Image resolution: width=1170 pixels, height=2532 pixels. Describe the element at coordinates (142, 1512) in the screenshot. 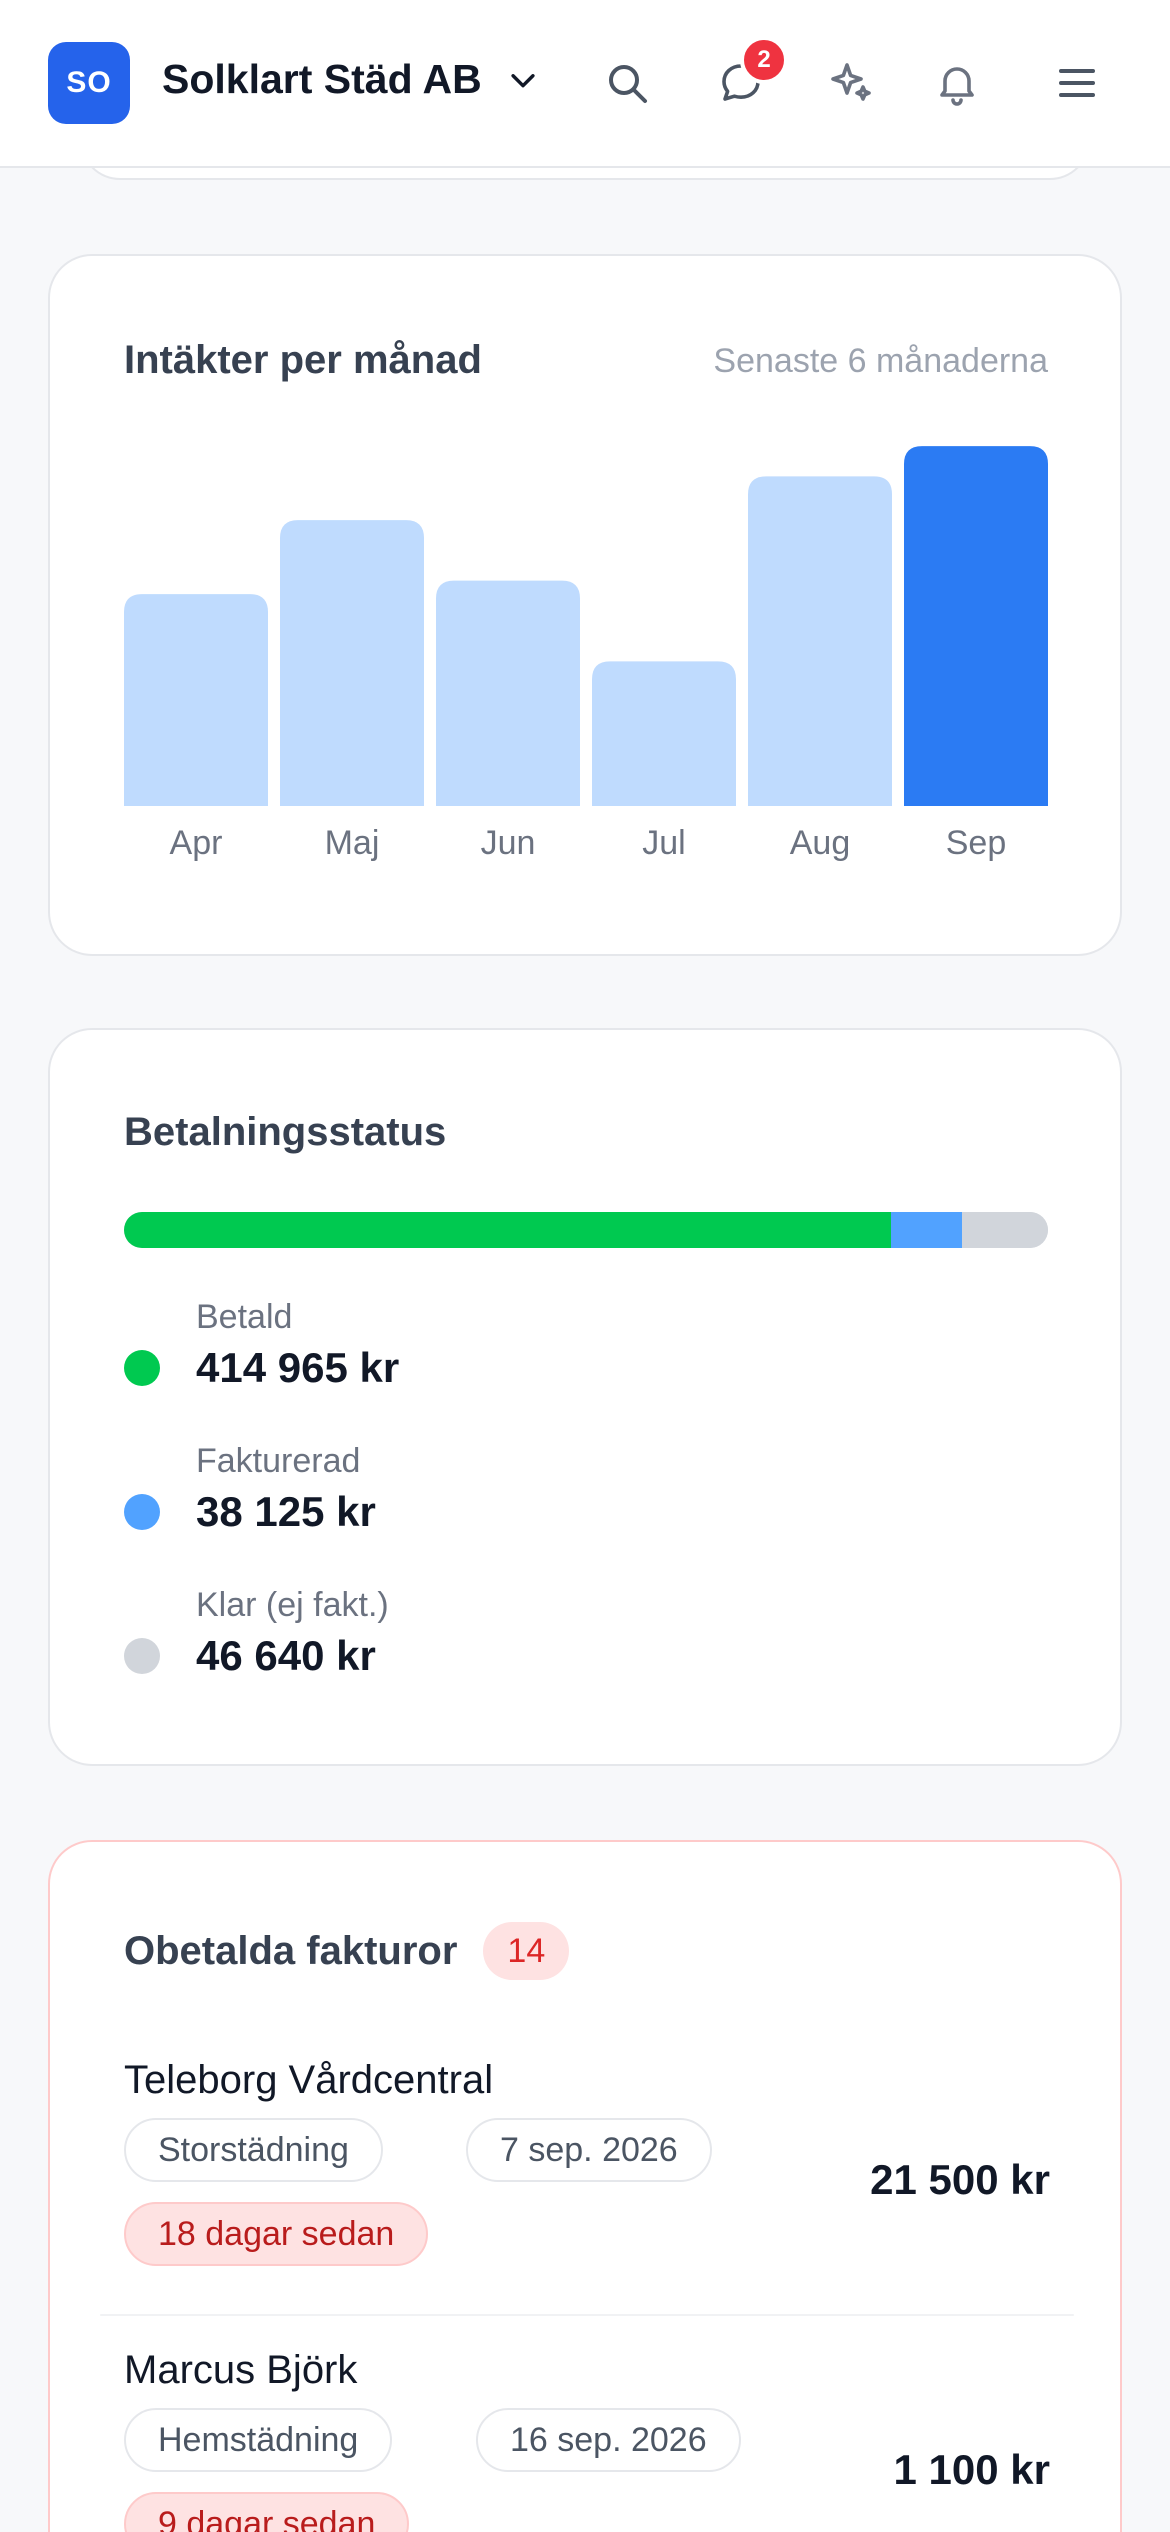

I see `invoiced-dot-icon` at that location.